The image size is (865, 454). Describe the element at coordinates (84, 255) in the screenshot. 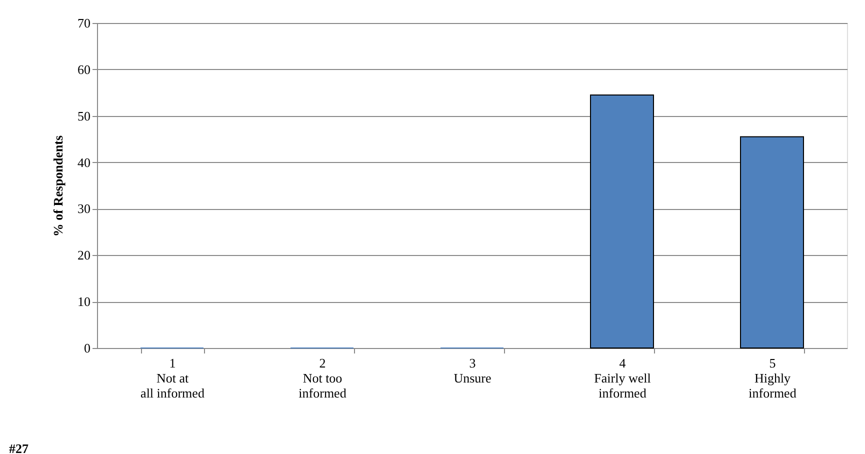

I see `y-tick-label: 20` at that location.